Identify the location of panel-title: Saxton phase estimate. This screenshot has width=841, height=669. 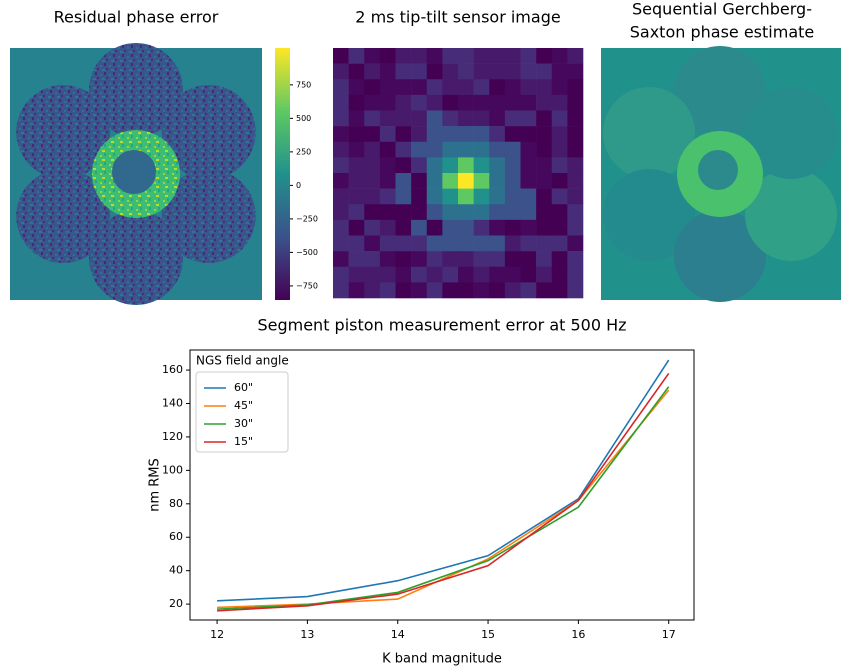
(722, 32).